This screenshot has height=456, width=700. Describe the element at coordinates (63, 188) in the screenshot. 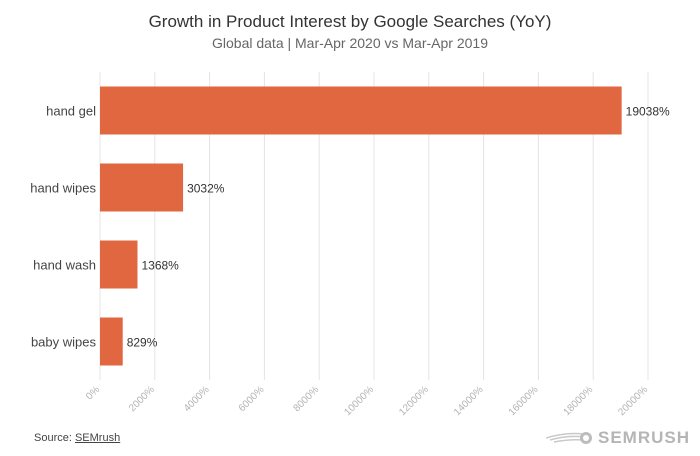

I see `category-label: hand wipes` at that location.